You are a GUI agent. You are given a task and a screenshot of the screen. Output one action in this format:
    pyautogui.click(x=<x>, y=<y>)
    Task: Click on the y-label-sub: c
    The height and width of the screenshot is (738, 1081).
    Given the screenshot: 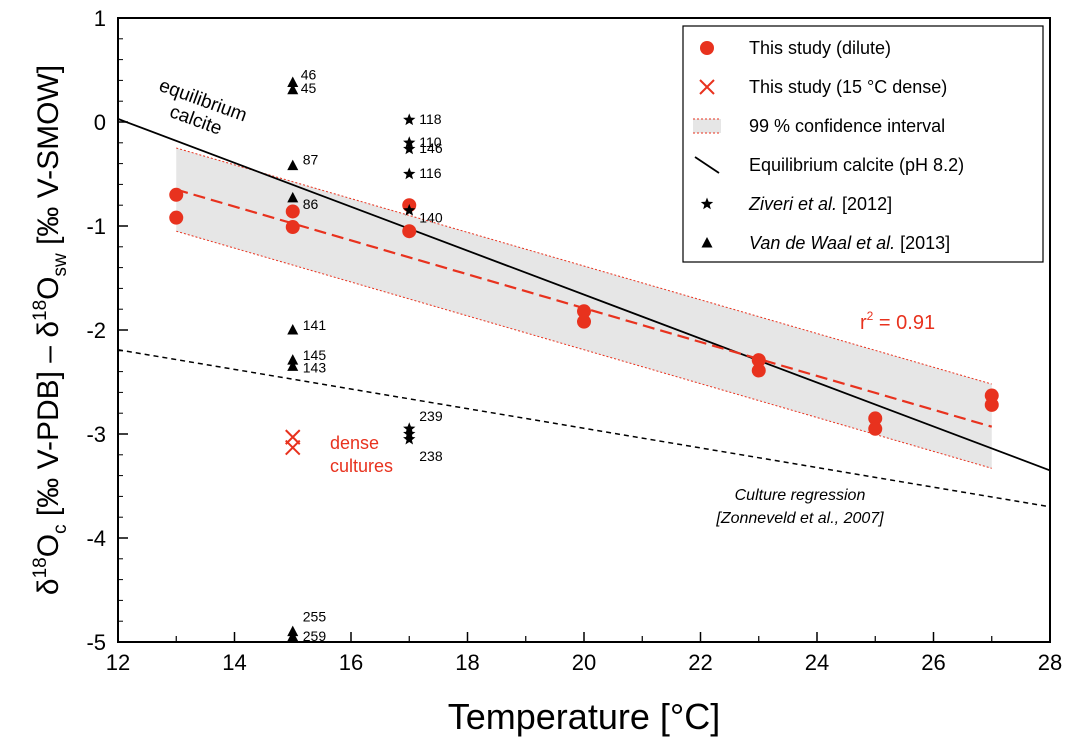 What is the action you would take?
    pyautogui.click(x=60, y=529)
    